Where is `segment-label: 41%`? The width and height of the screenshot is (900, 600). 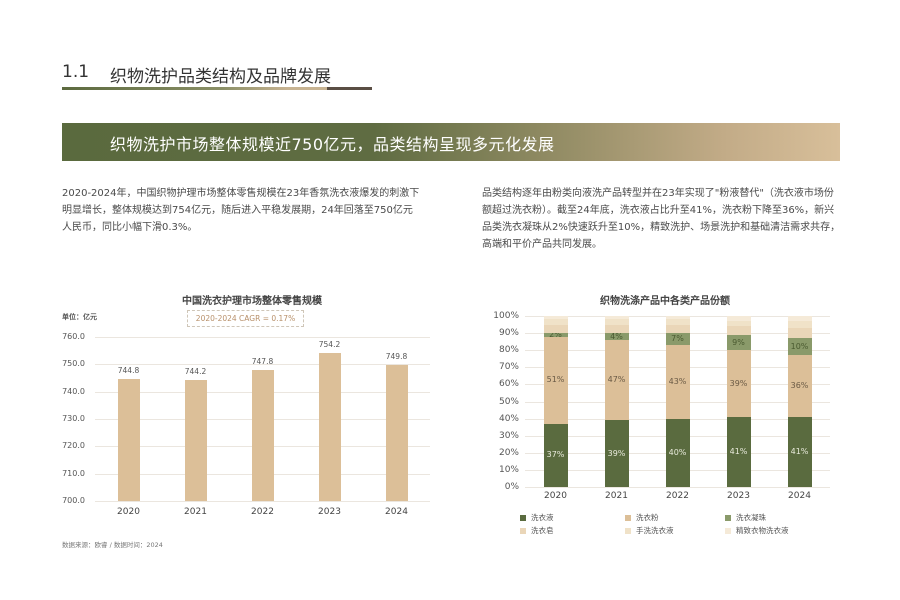
segment-label: 41% is located at coordinates (738, 451).